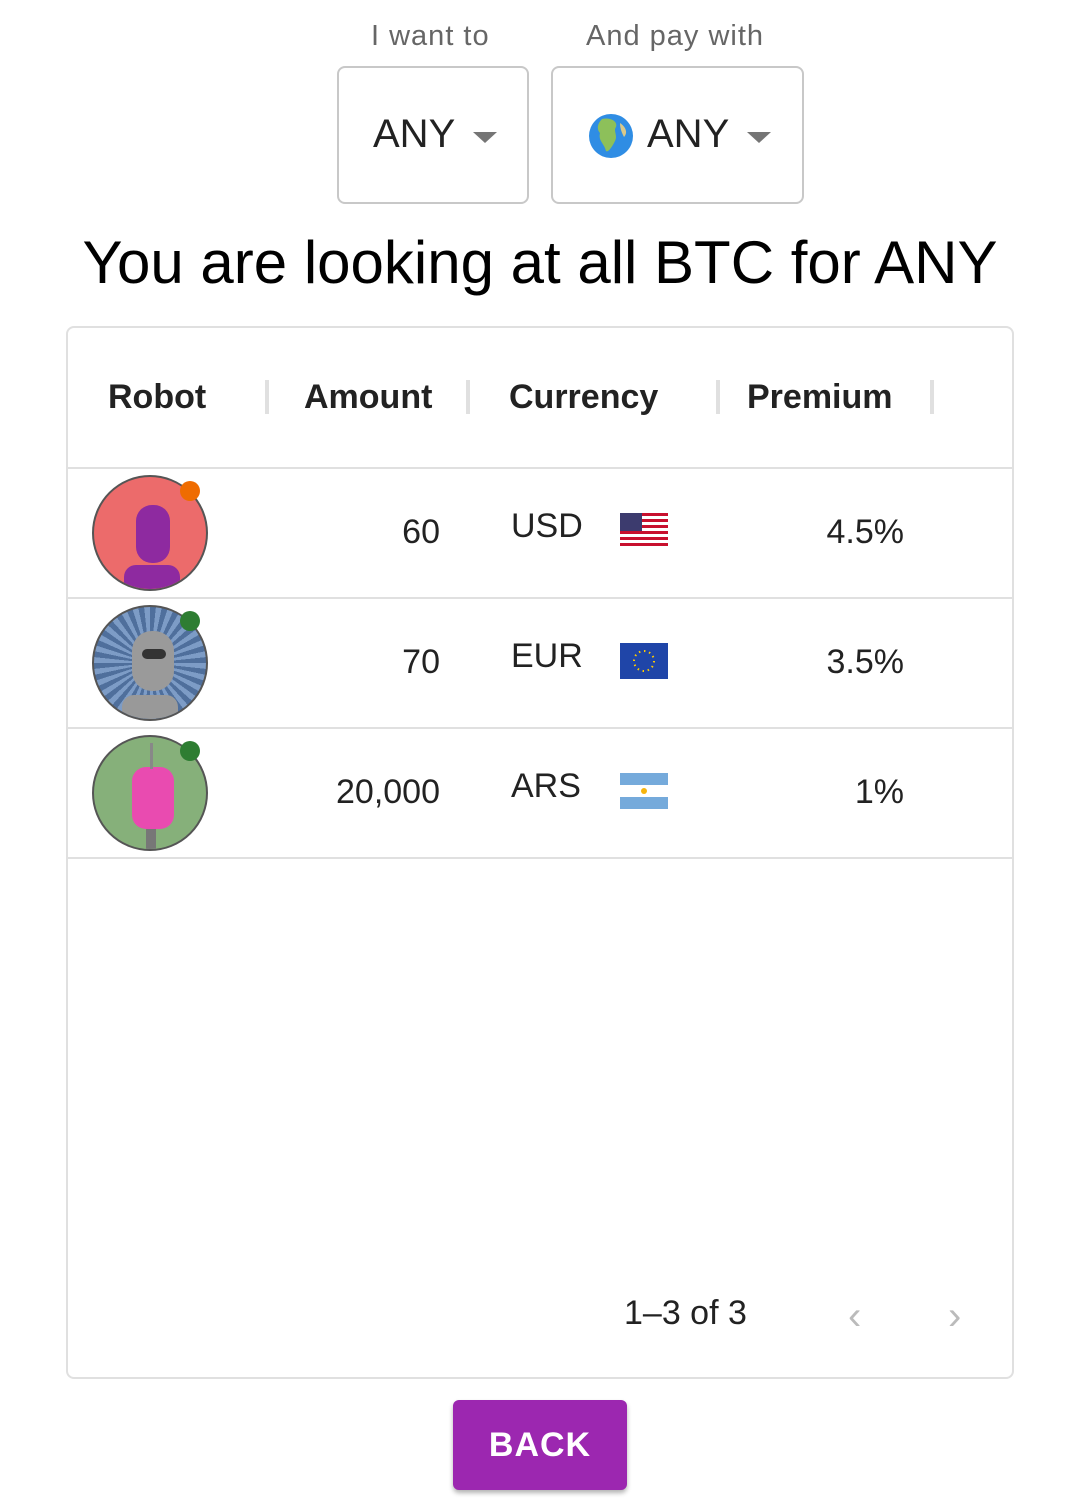 The image size is (1080, 1512). I want to click on pay-label: And pay with, so click(675, 36).